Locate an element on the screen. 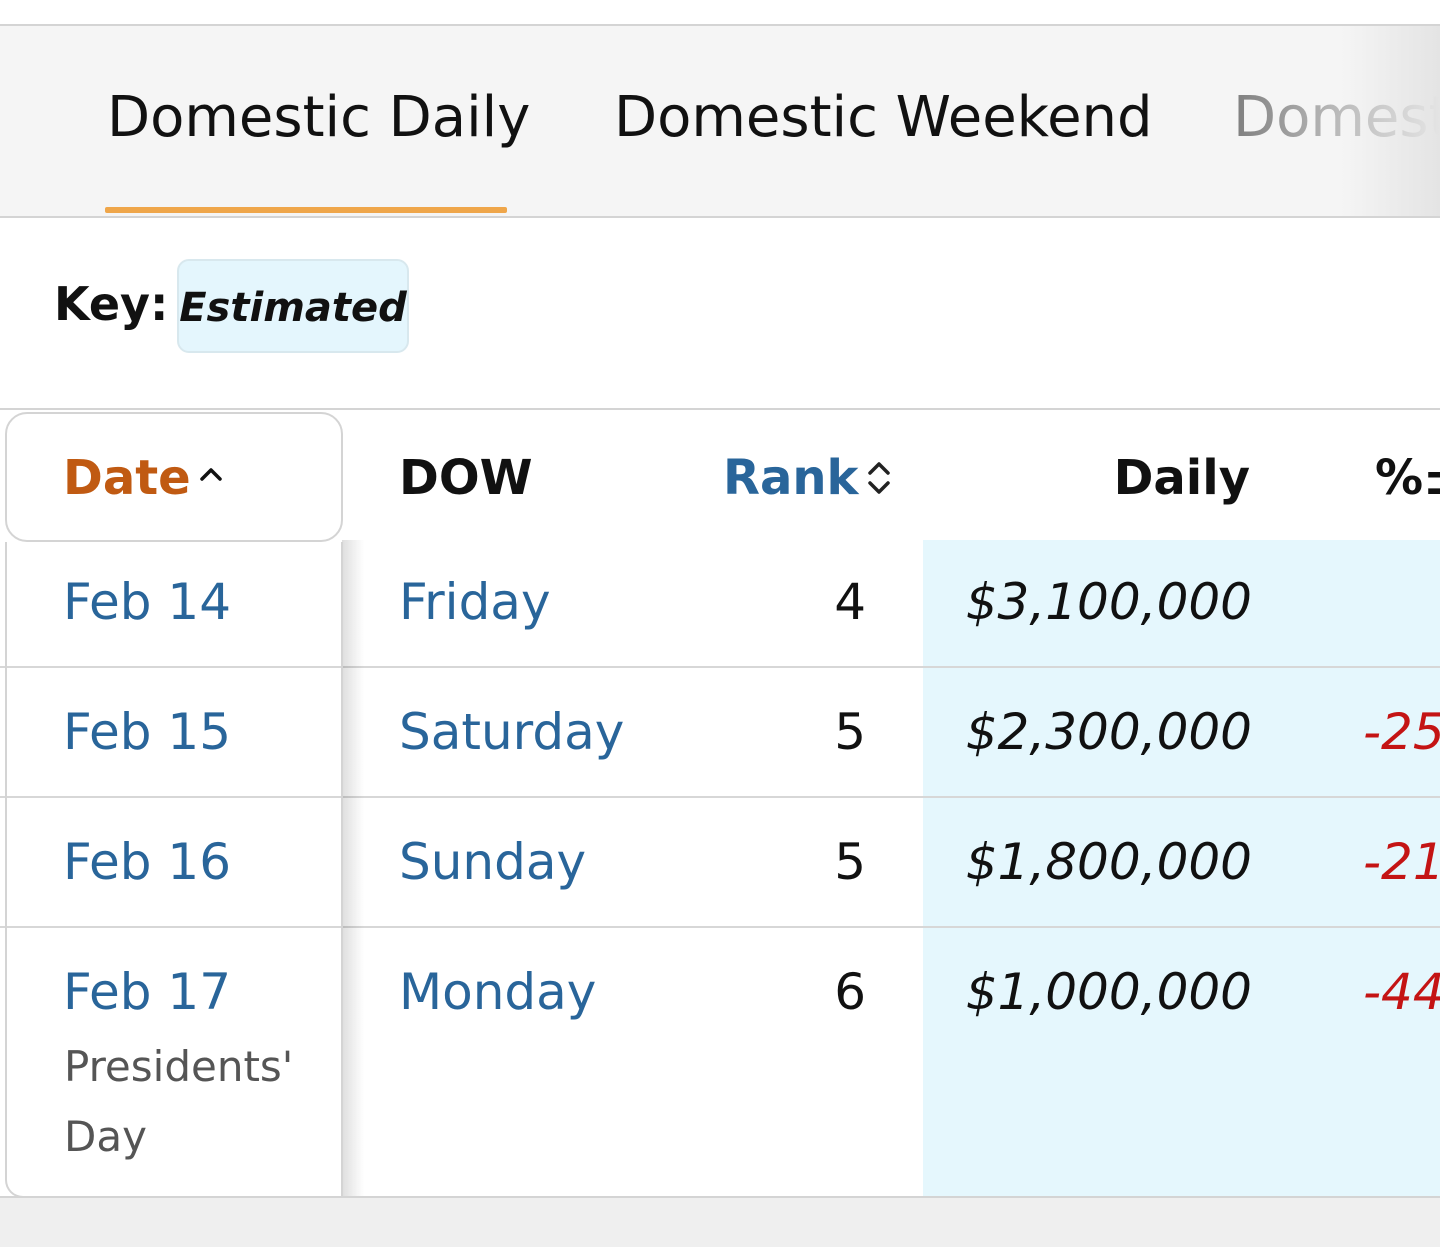  sticky-column-shadow is located at coordinates (353, 868).